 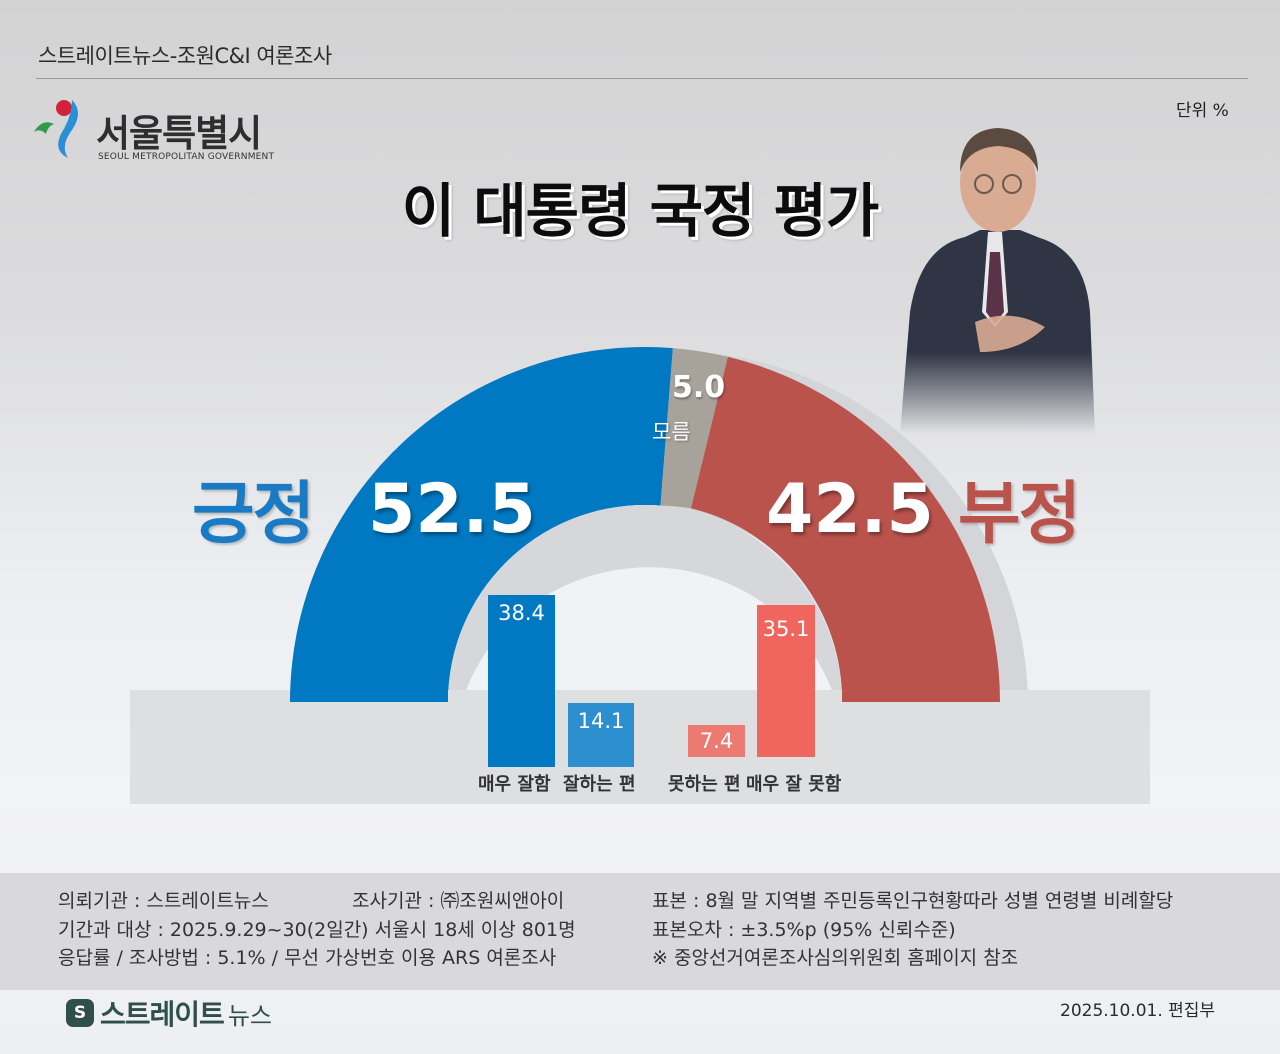 What do you see at coordinates (162, 1014) in the screenshot?
I see `brand-name: 스트레이트` at bounding box center [162, 1014].